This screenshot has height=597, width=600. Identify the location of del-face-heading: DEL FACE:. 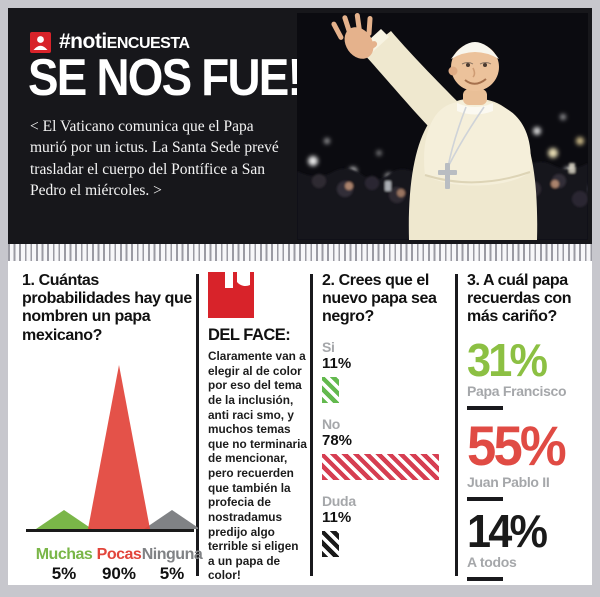
(249, 335).